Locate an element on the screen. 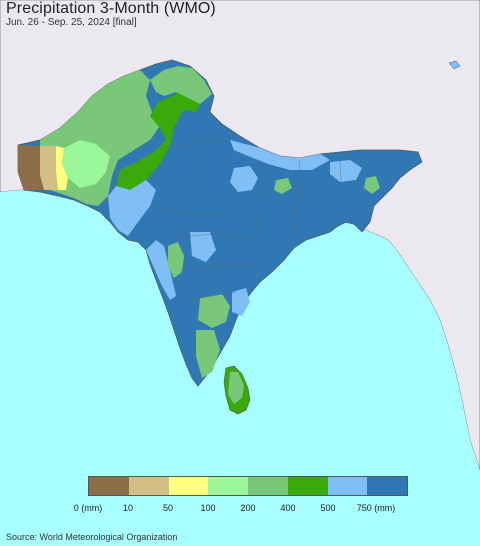  legend-label-7: 750 (mm) is located at coordinates (376, 508).